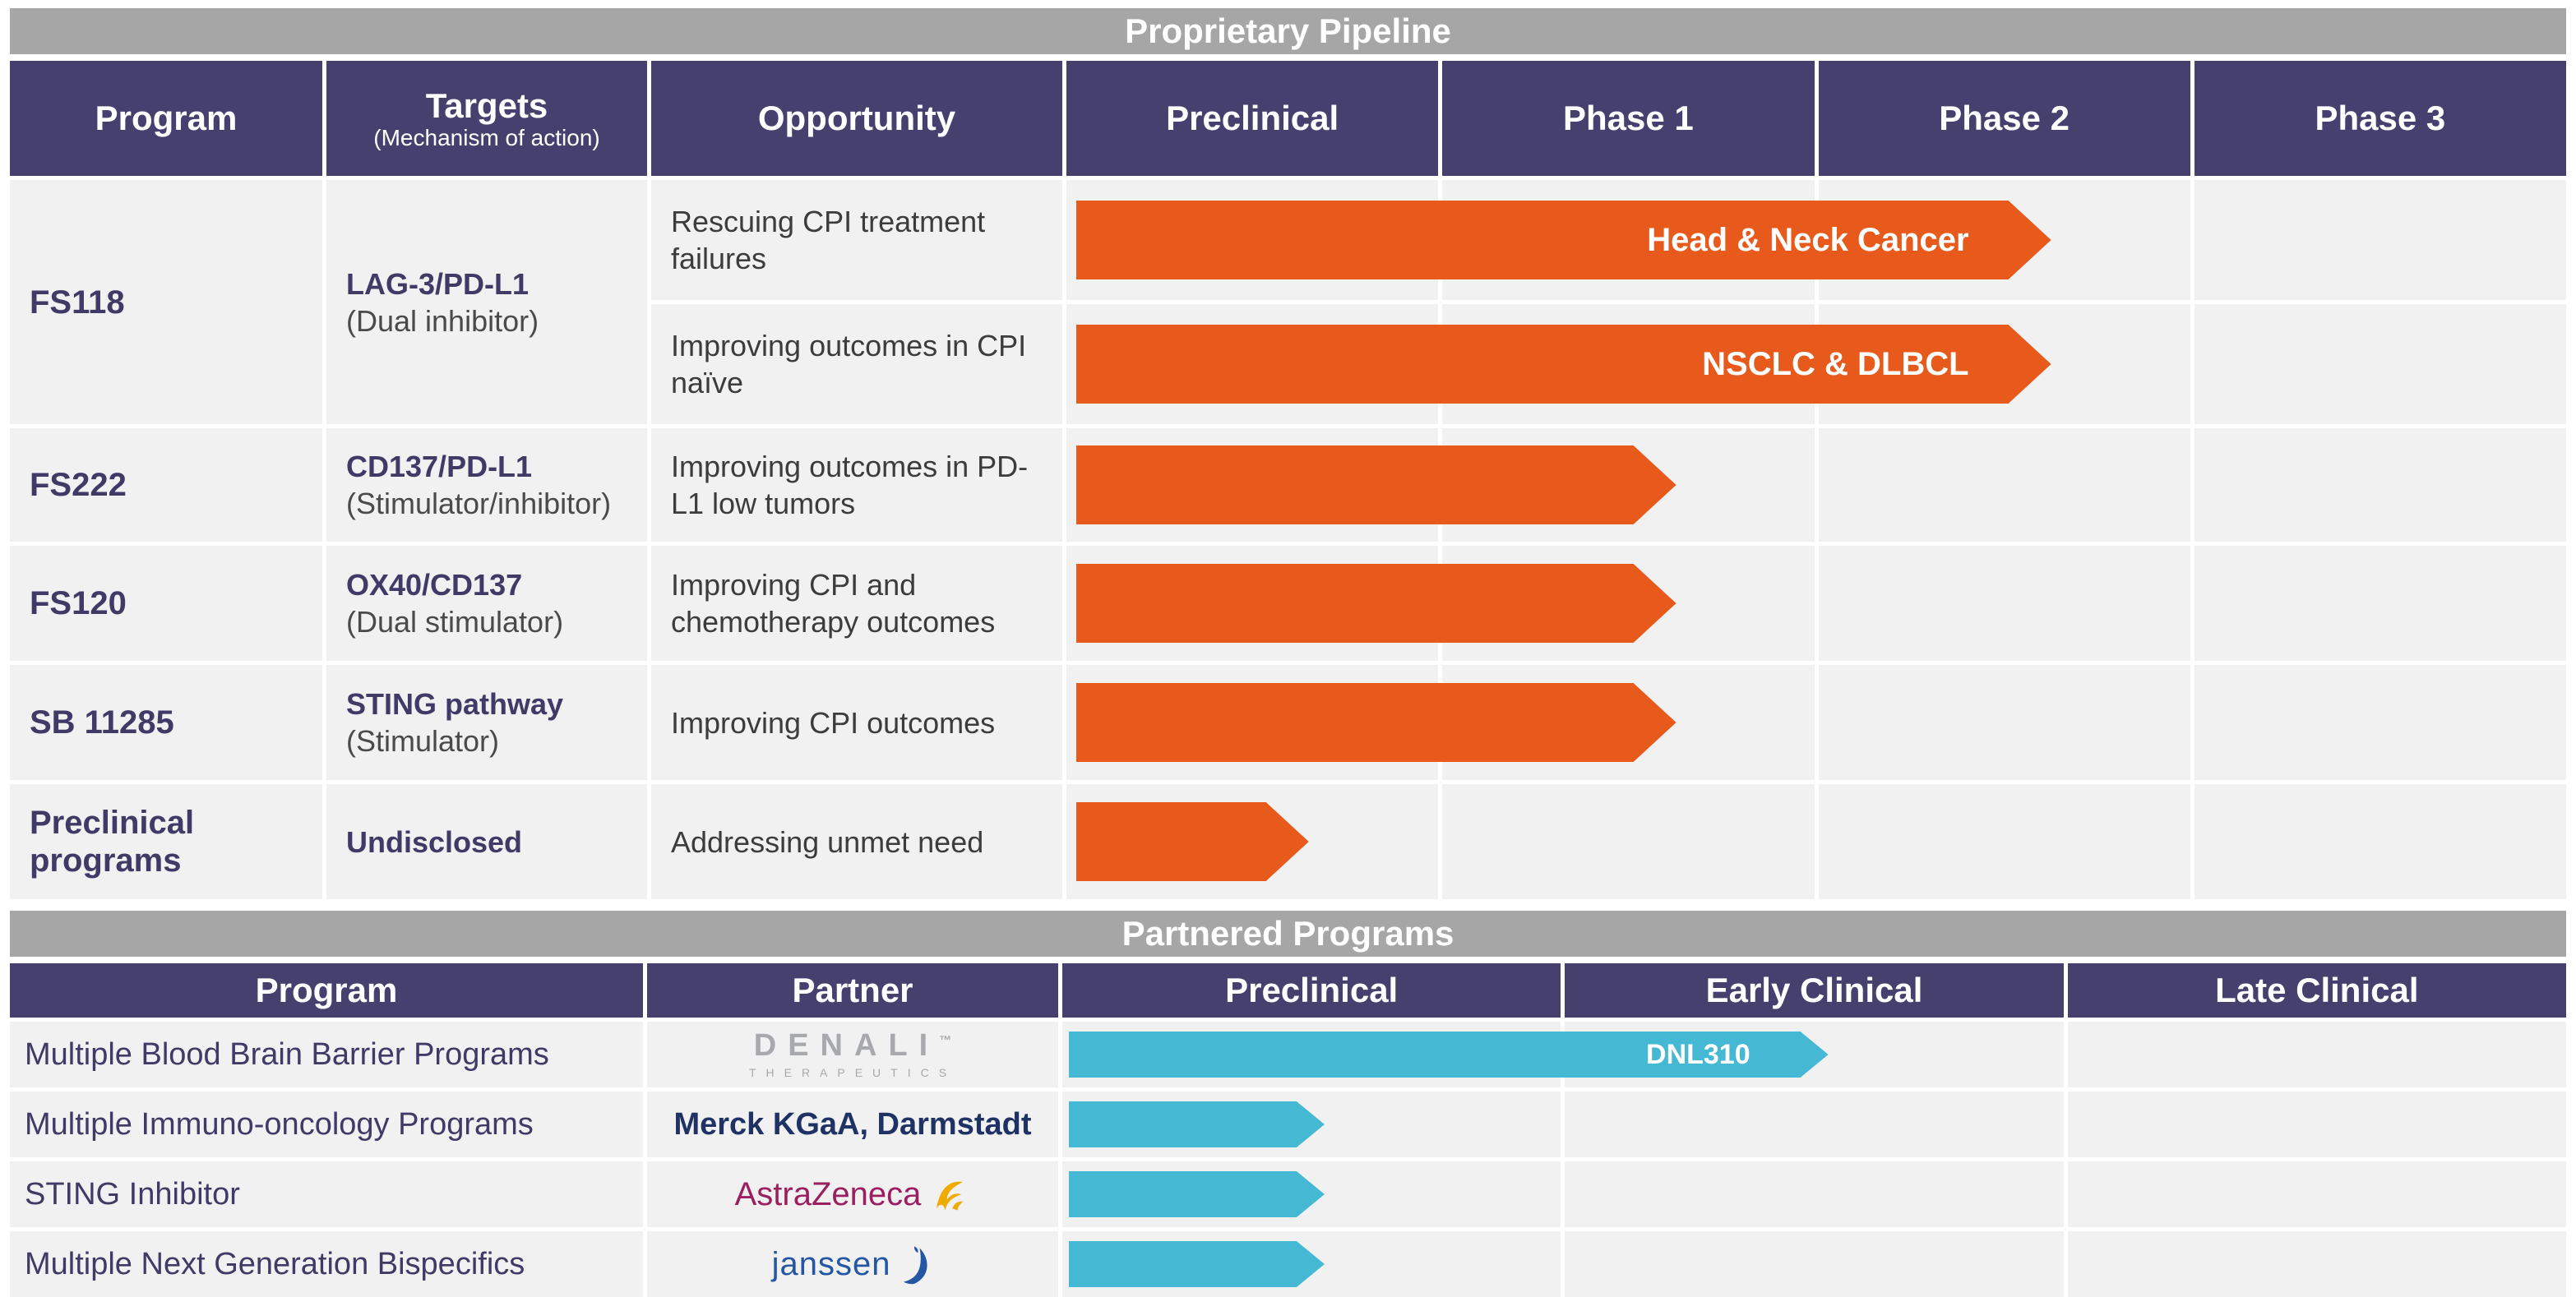  Describe the element at coordinates (287, 1054) in the screenshot. I see `partnered-program-name: Multiple Blood Brain Barrier Programs` at that location.